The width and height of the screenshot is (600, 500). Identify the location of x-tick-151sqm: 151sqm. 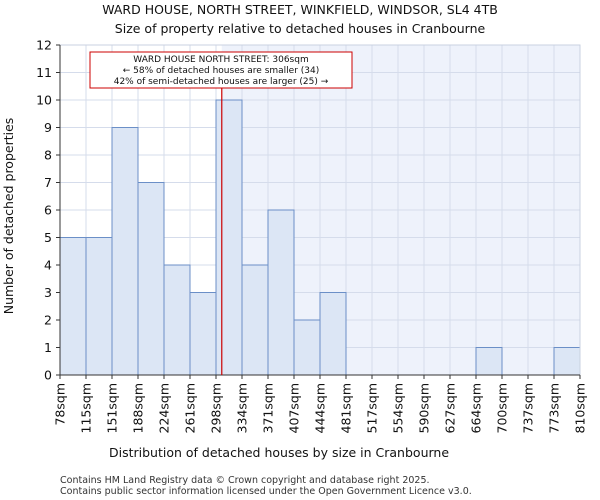
(112, 408).